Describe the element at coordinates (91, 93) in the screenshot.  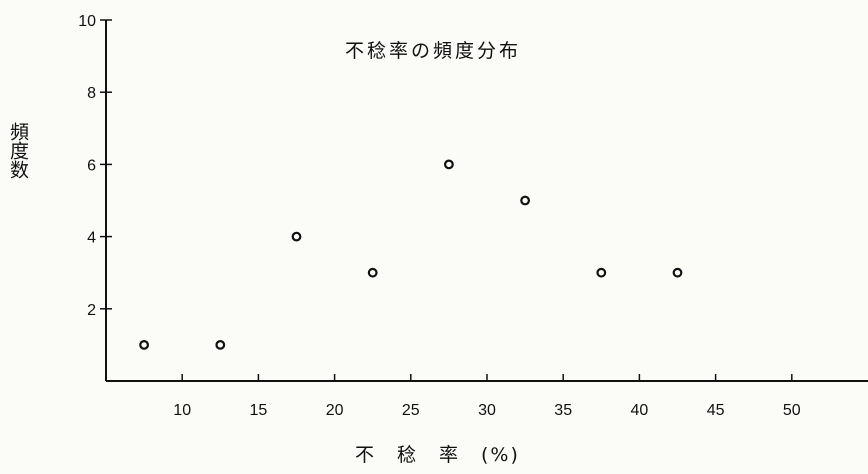
I see `y-tick-label: 8` at that location.